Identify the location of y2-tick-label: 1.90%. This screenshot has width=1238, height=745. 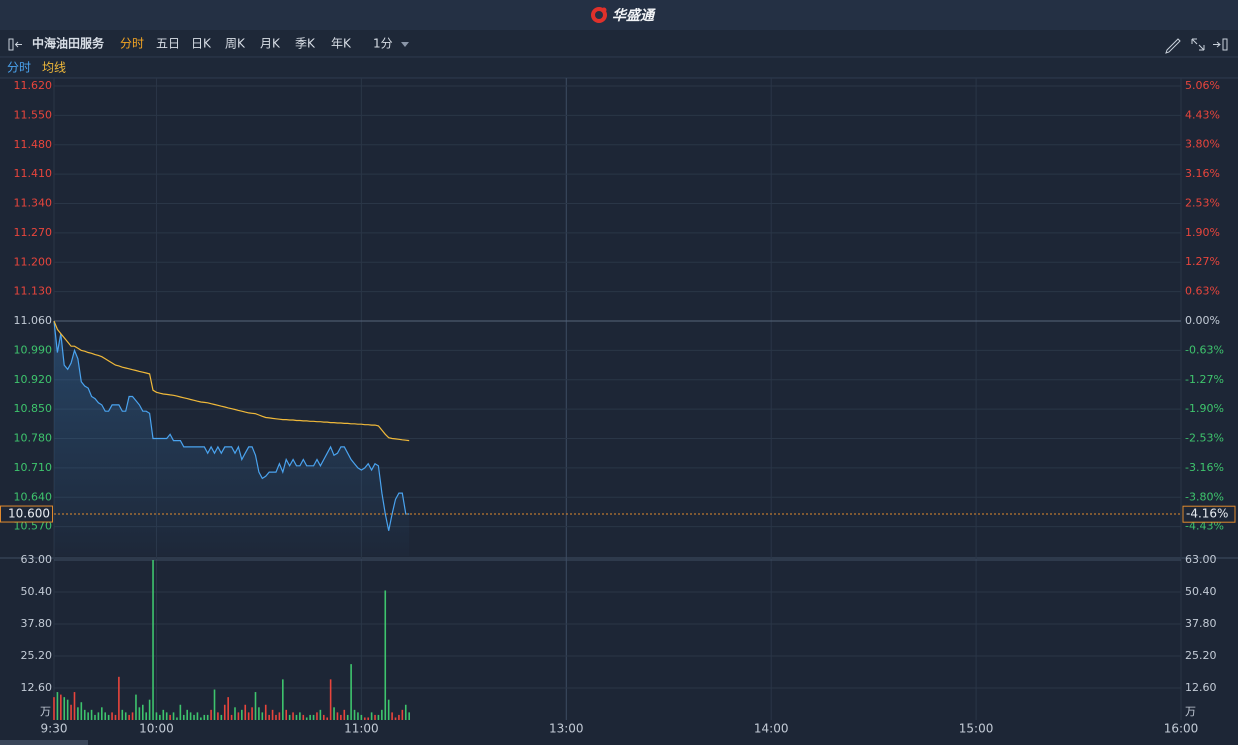
(1202, 232).